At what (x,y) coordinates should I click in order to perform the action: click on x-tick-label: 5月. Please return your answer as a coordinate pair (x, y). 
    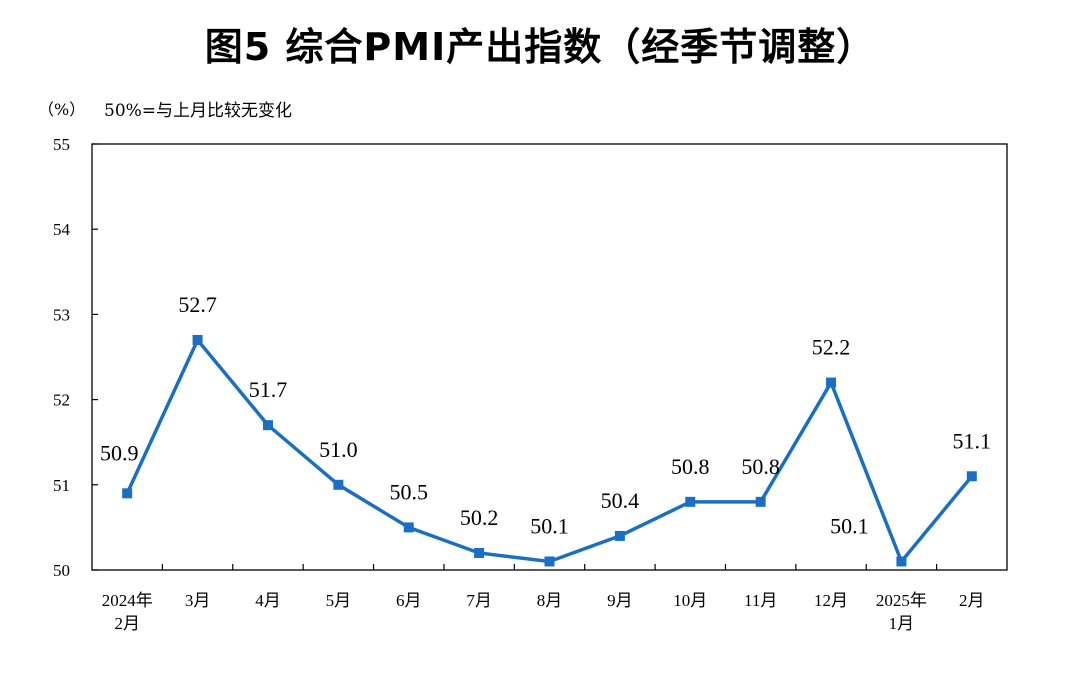
    Looking at the image, I should click on (339, 600).